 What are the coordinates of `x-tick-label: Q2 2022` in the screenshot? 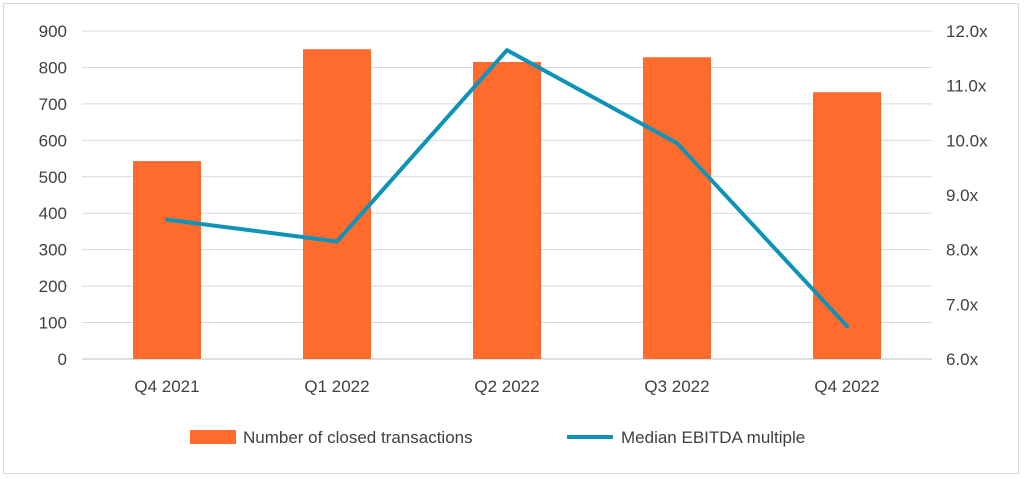 It's located at (506, 386).